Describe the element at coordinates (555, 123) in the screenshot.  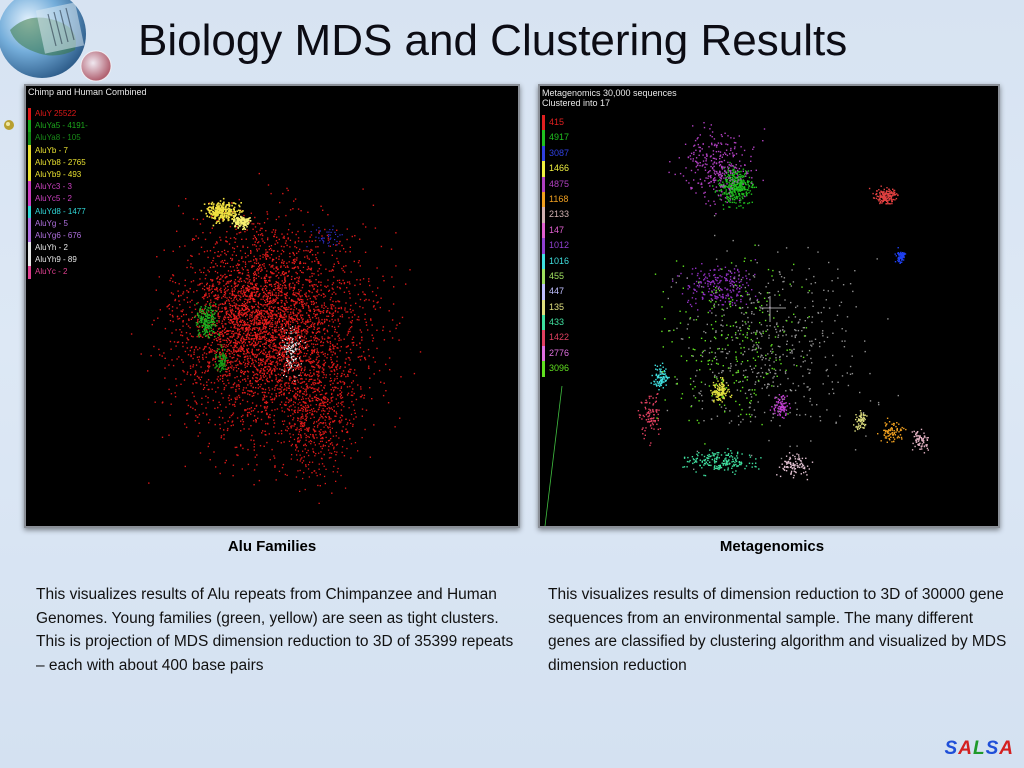
I see `metagenomics-legend-item: 415` at that location.